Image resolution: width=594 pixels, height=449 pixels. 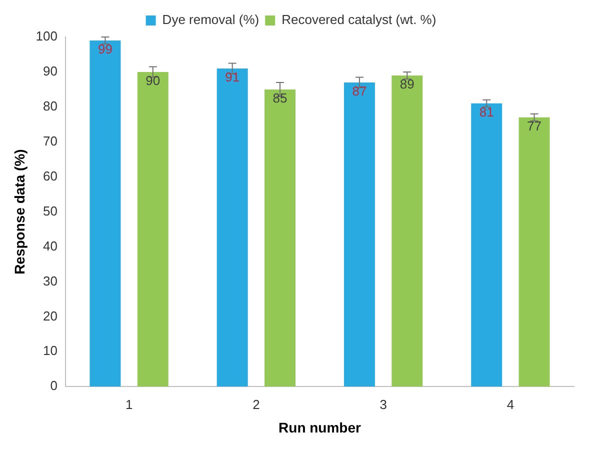 What do you see at coordinates (534, 126) in the screenshot?
I see `data-label: 77` at bounding box center [534, 126].